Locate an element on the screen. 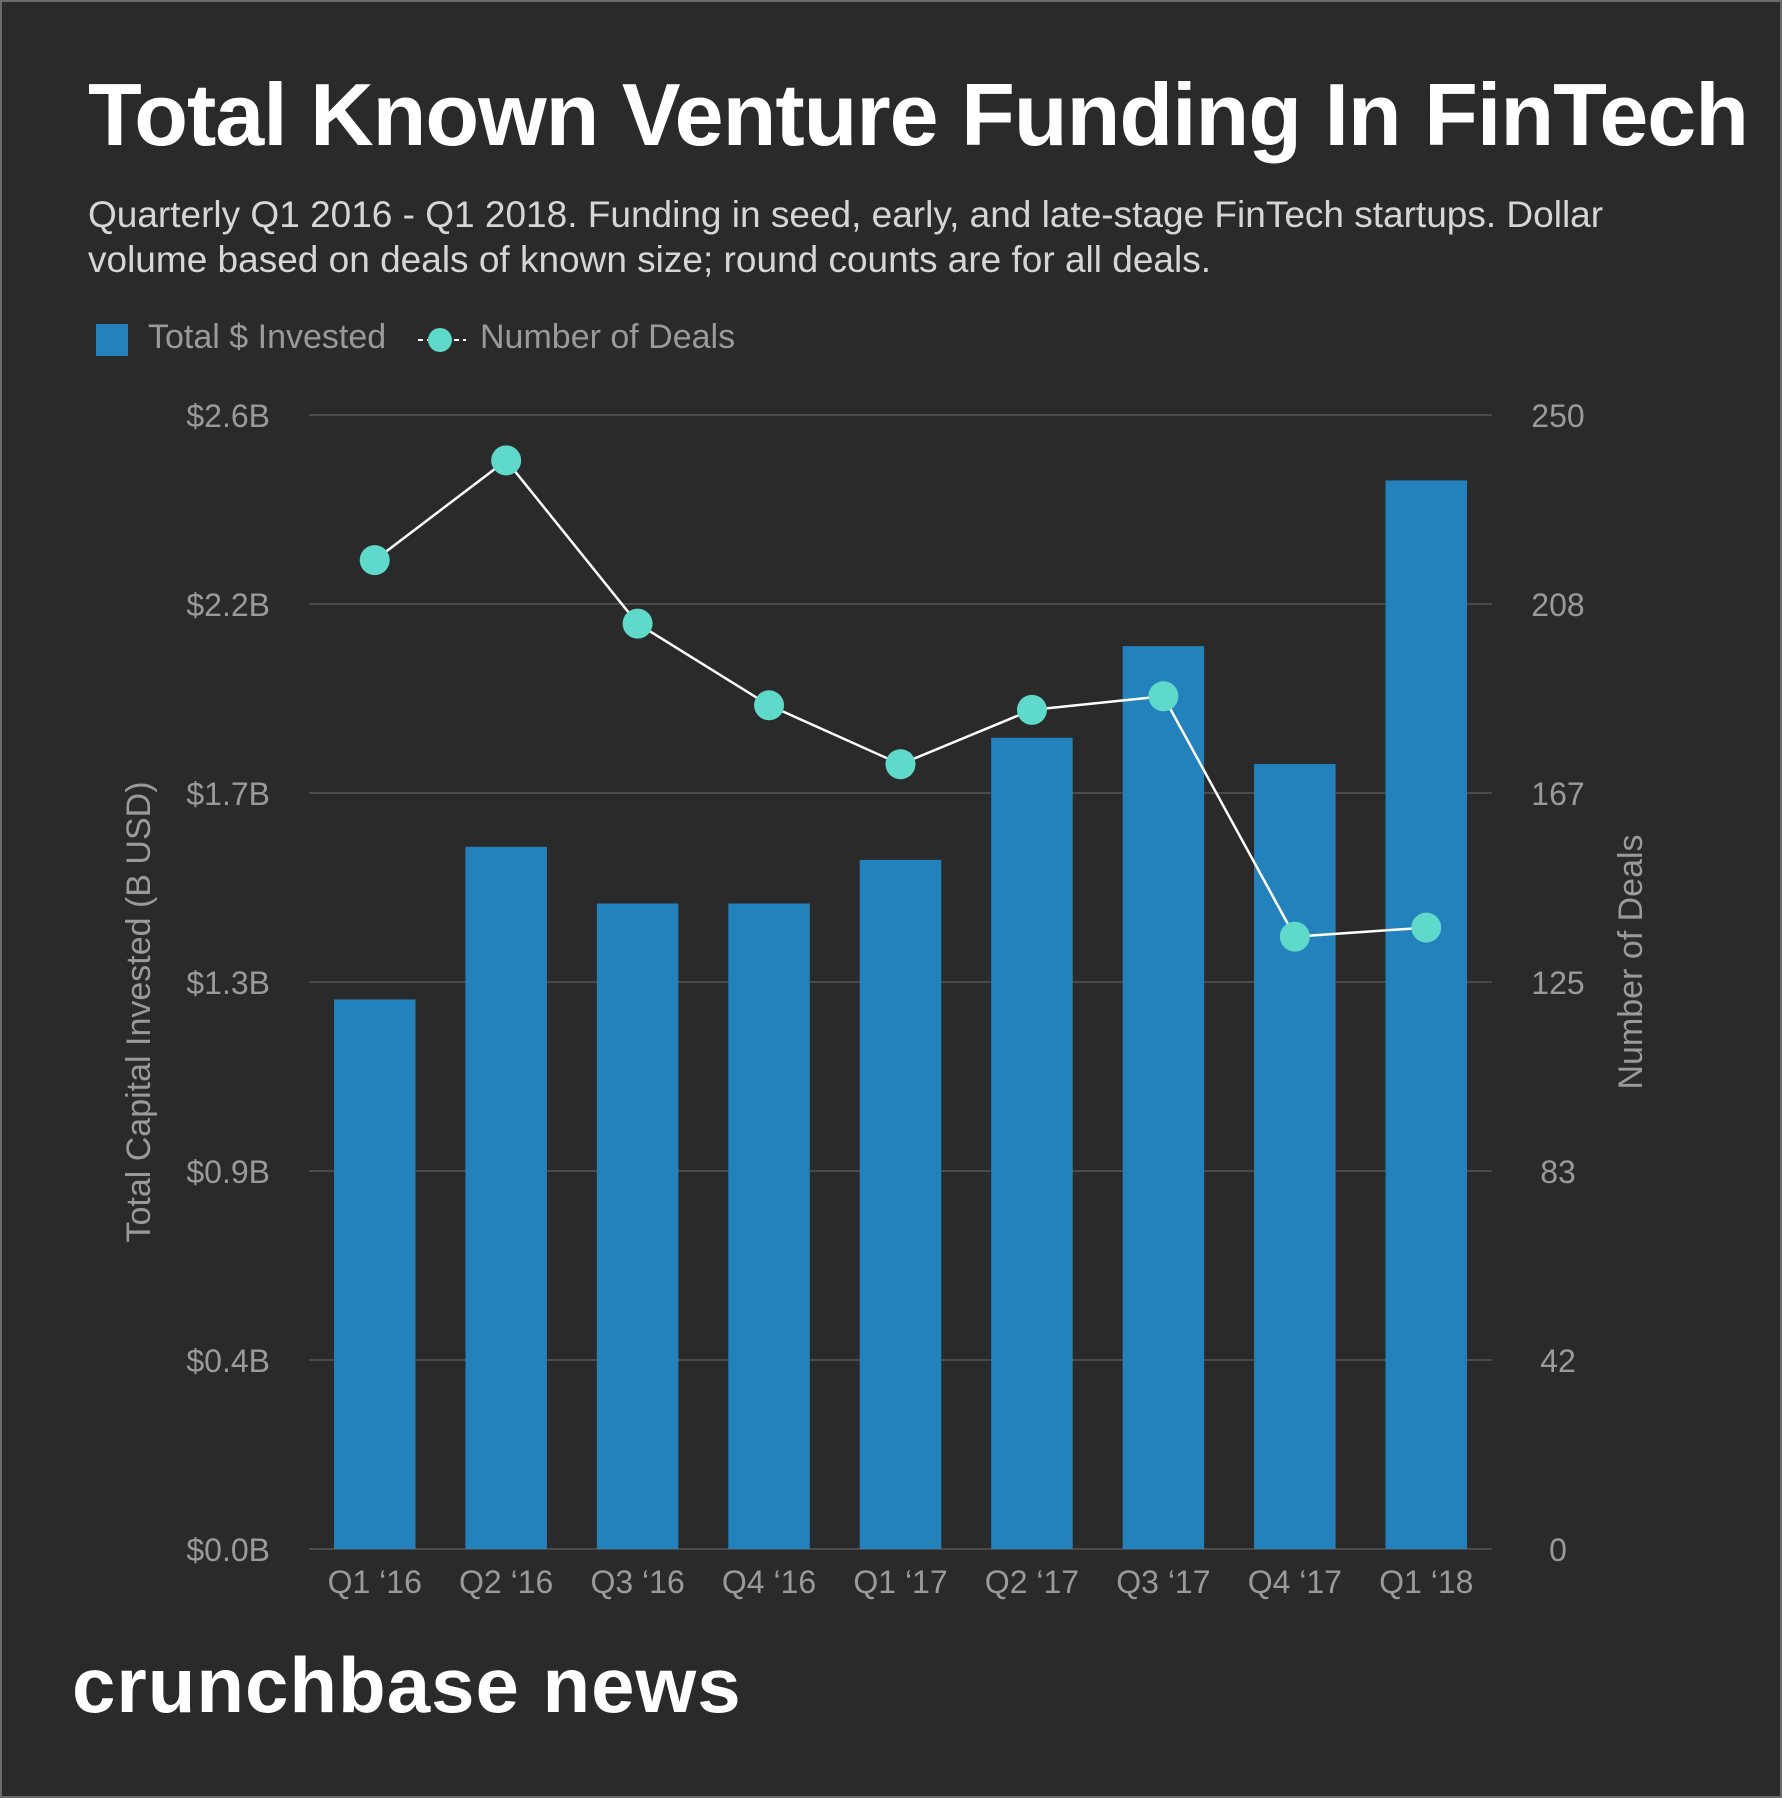  legend-label-deals: Number of Deals is located at coordinates (608, 337).